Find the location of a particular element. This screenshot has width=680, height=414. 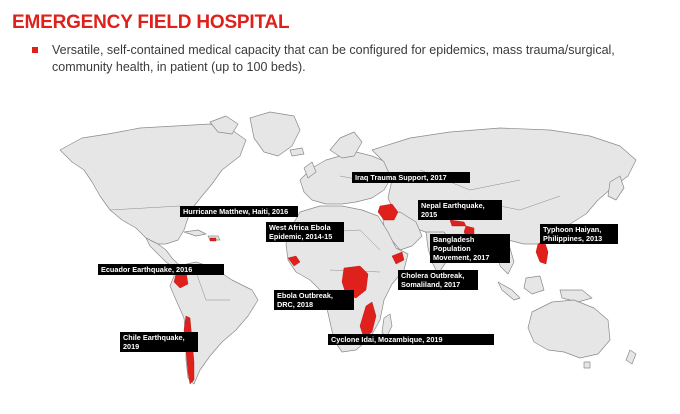

label-chile: Chile Earthquake, 2019 is located at coordinates (159, 342).